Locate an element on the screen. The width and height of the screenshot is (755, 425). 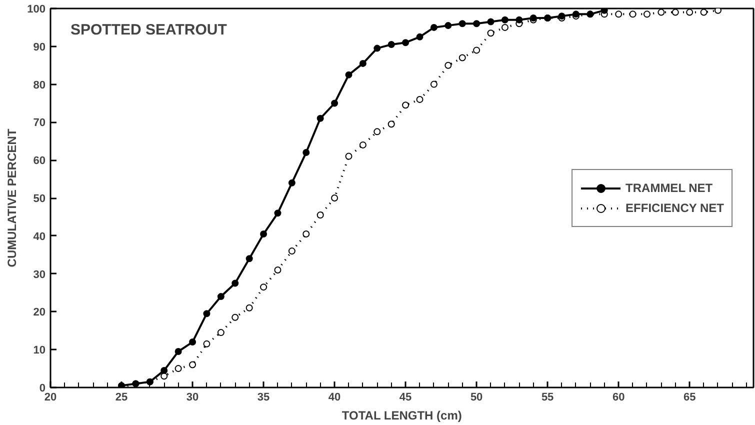
legend-label: EFFICIENCY NET is located at coordinates (675, 207).